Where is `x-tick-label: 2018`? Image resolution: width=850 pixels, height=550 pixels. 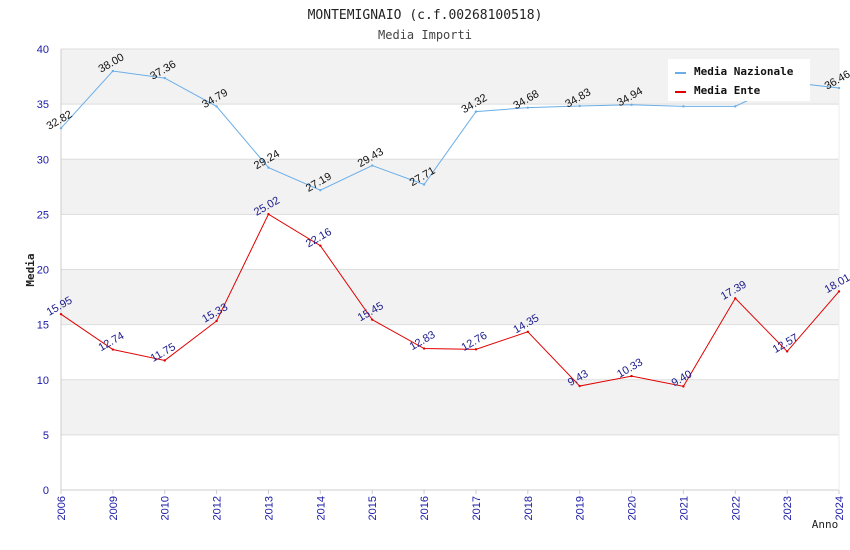
x-tick-label: 2018 is located at coordinates (529, 508).